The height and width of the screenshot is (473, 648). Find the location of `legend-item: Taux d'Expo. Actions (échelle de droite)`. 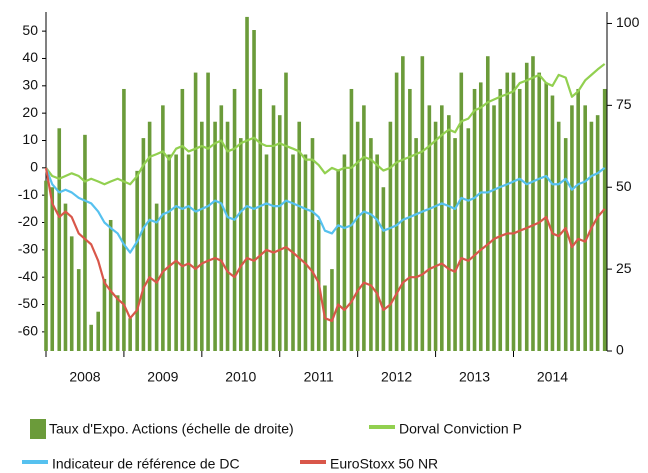

legend-item: Taux d'Expo. Actions (échelle de droite) is located at coordinates (162, 429).